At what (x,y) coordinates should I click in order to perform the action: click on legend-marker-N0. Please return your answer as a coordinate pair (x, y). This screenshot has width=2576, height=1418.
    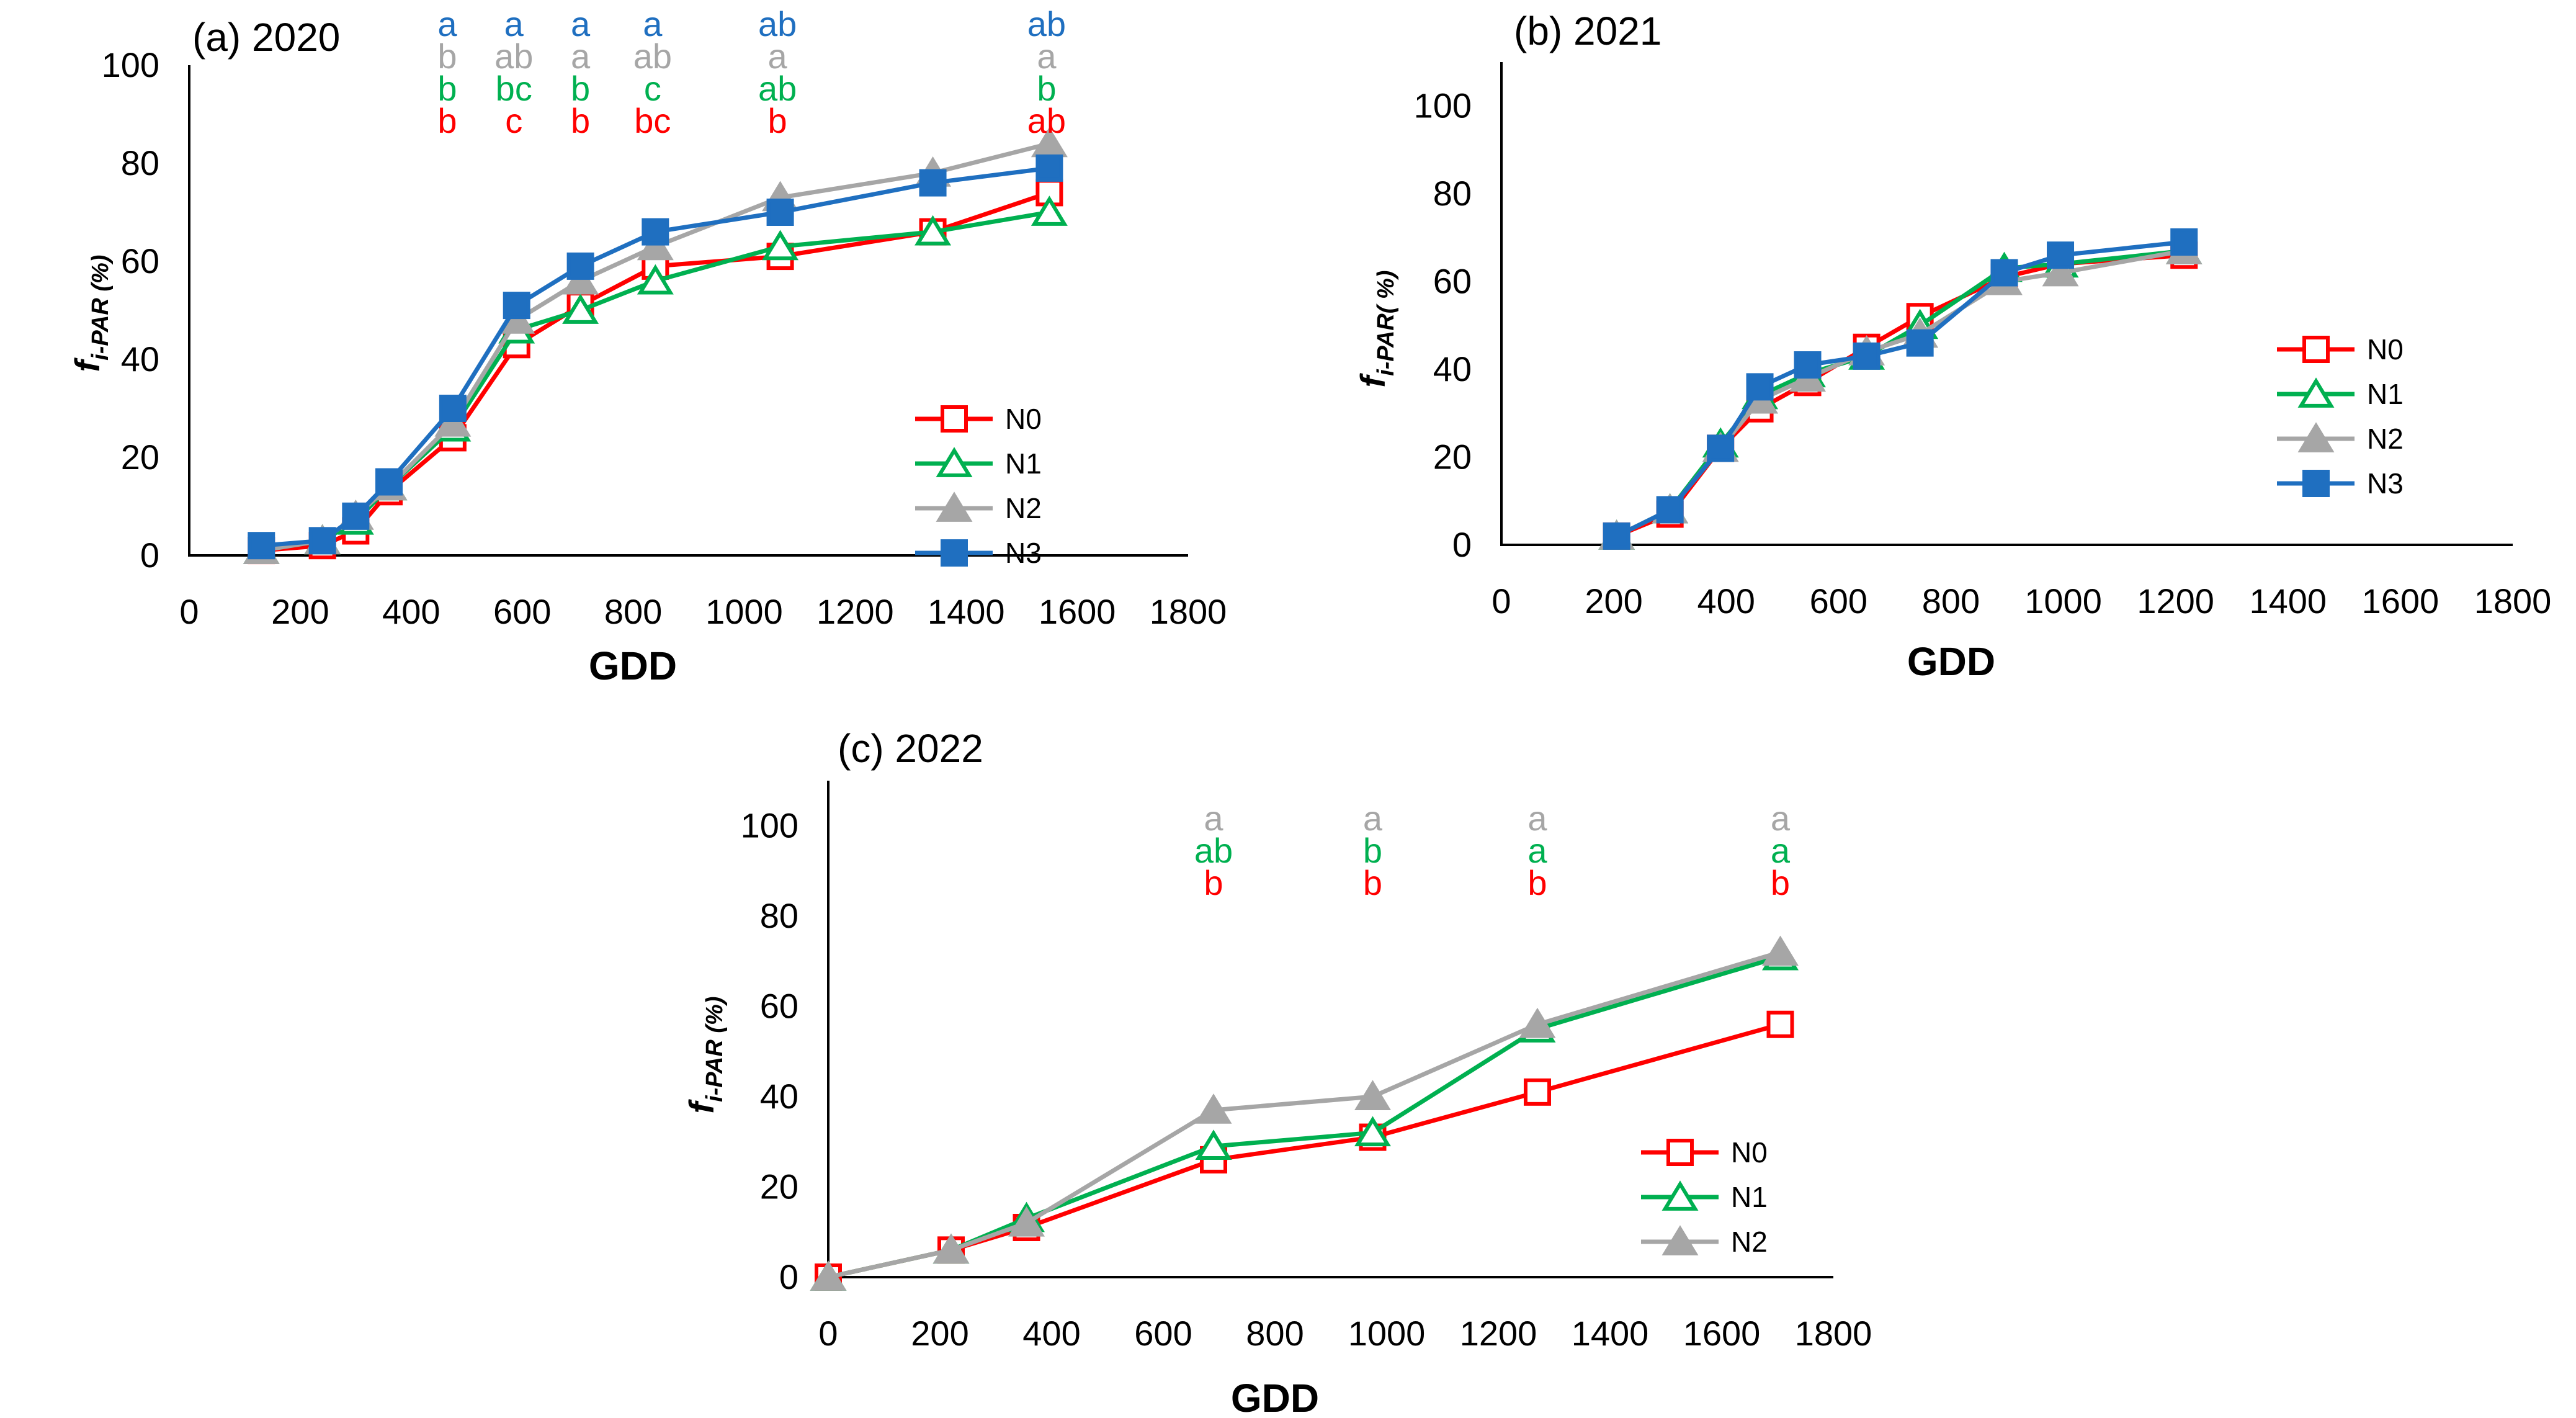
    Looking at the image, I should click on (2316, 349).